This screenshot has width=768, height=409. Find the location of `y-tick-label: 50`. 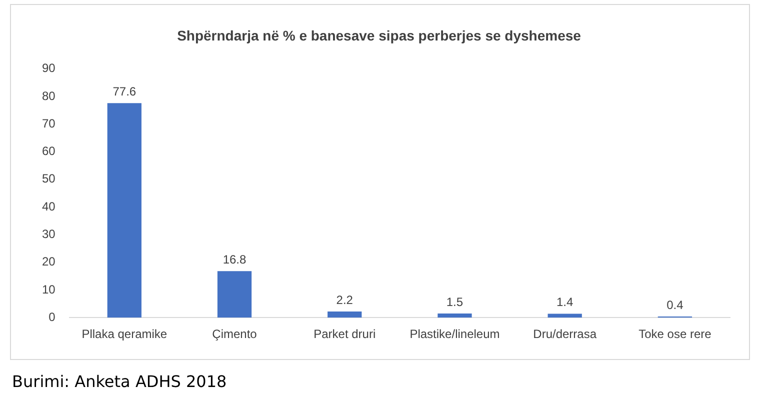

y-tick-label: 50 is located at coordinates (49, 179).